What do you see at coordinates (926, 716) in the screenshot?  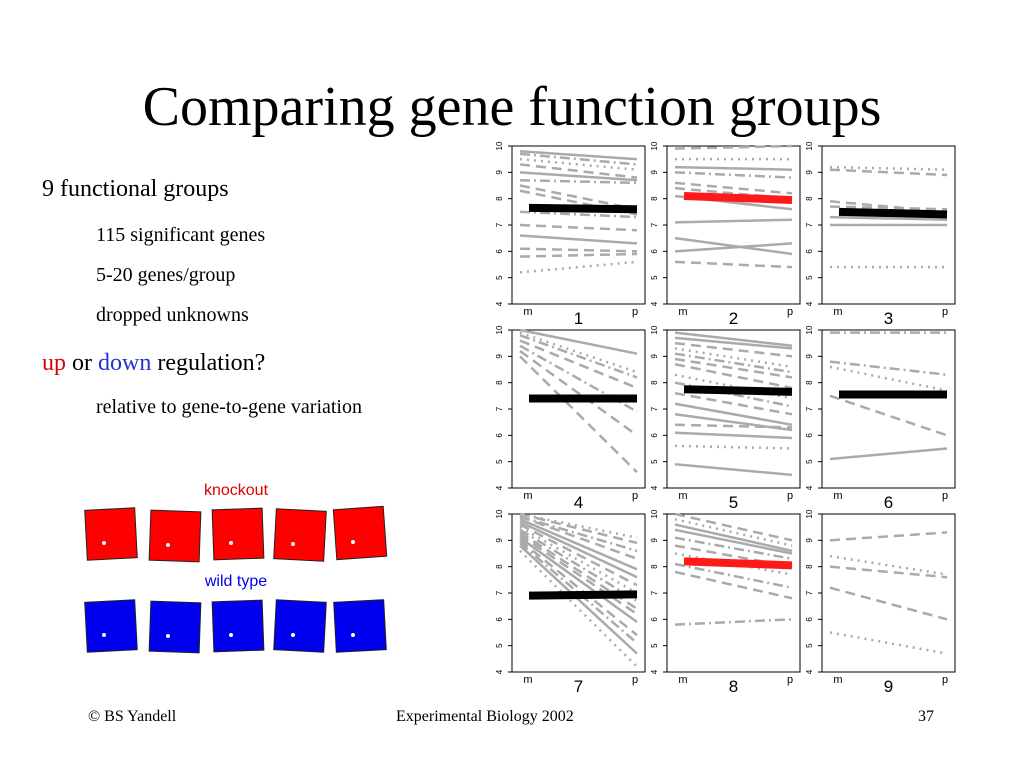 I see `footer-page-number: 37` at bounding box center [926, 716].